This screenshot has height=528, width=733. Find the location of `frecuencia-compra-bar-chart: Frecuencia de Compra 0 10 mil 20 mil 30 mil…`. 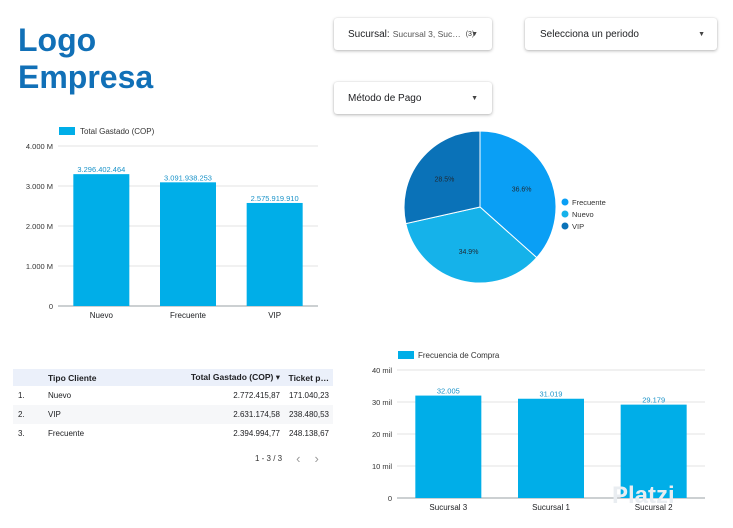

frecuencia-compra-bar-chart: Frecuencia de Compra 0 10 mil 20 mil 30 mil… is located at coordinates (538, 431).